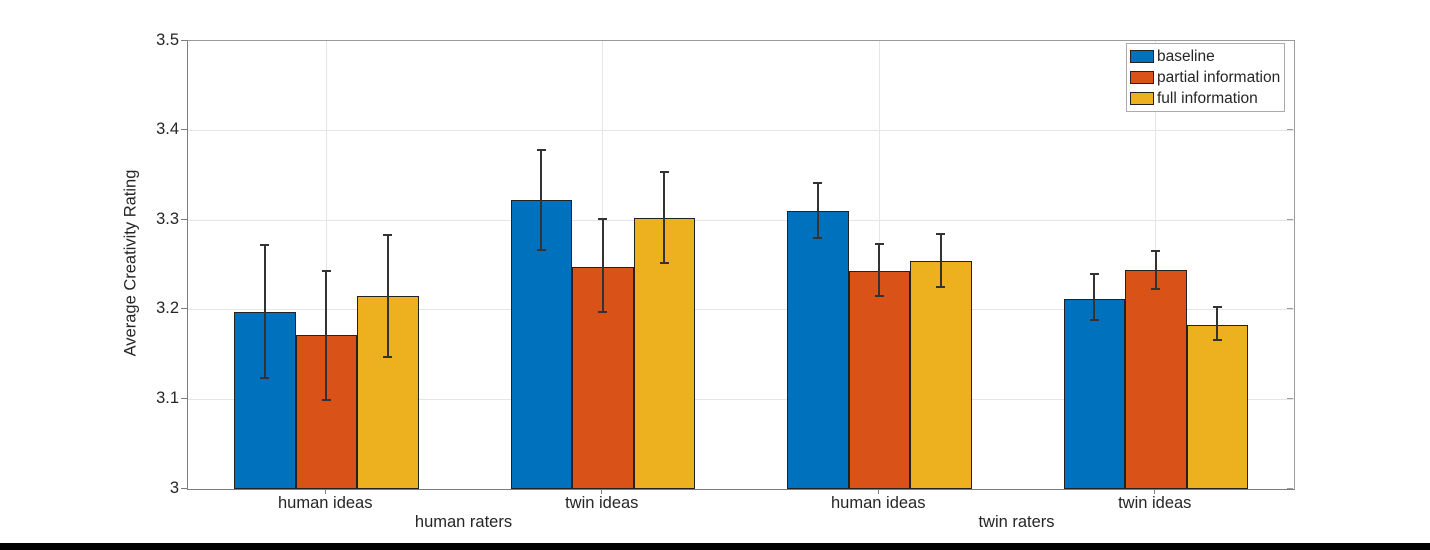 The width and height of the screenshot is (1430, 550). What do you see at coordinates (265, 245) in the screenshot?
I see `errorbar-cap-top-baseline-g1` at bounding box center [265, 245].